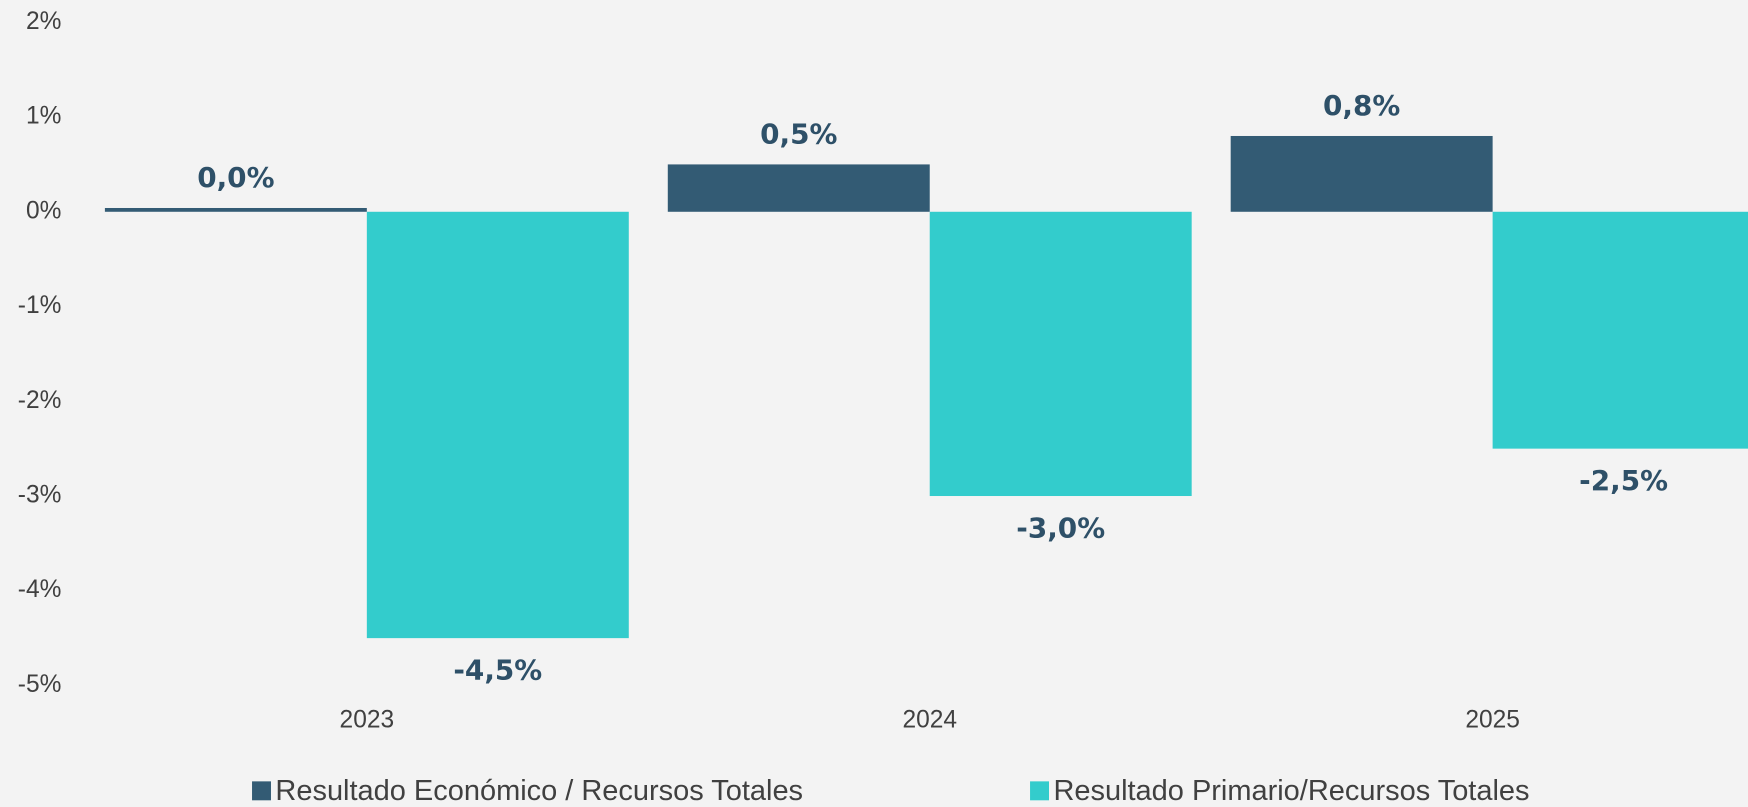  Describe the element at coordinates (539, 791) in the screenshot. I see `legend-label: Resultado Económico / Recursos Totales` at that location.